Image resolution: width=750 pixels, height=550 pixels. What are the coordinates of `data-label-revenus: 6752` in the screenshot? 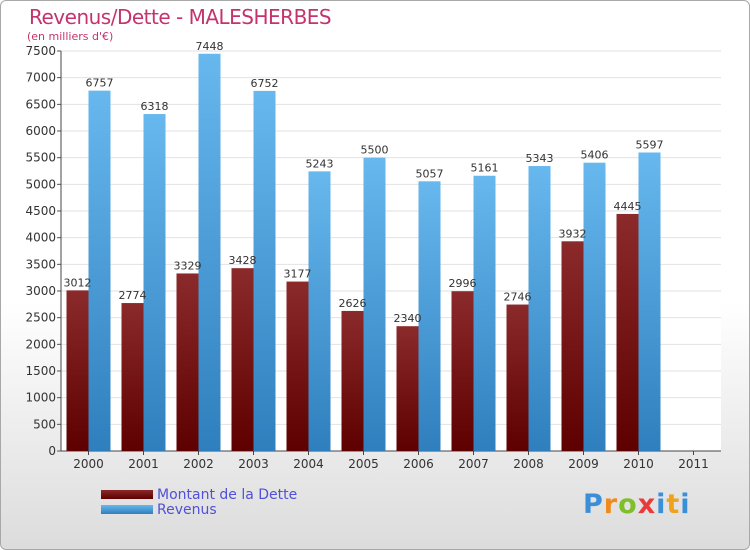 It's located at (265, 83).